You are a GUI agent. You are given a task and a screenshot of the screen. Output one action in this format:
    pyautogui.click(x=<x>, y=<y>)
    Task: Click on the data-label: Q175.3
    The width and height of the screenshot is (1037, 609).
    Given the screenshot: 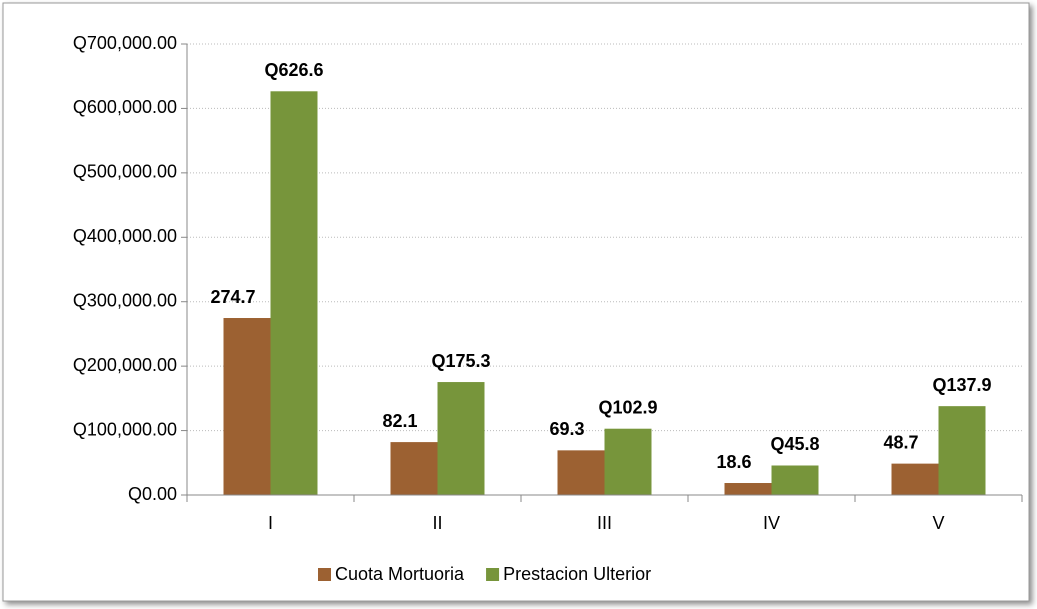 What is the action you would take?
    pyautogui.click(x=460, y=361)
    